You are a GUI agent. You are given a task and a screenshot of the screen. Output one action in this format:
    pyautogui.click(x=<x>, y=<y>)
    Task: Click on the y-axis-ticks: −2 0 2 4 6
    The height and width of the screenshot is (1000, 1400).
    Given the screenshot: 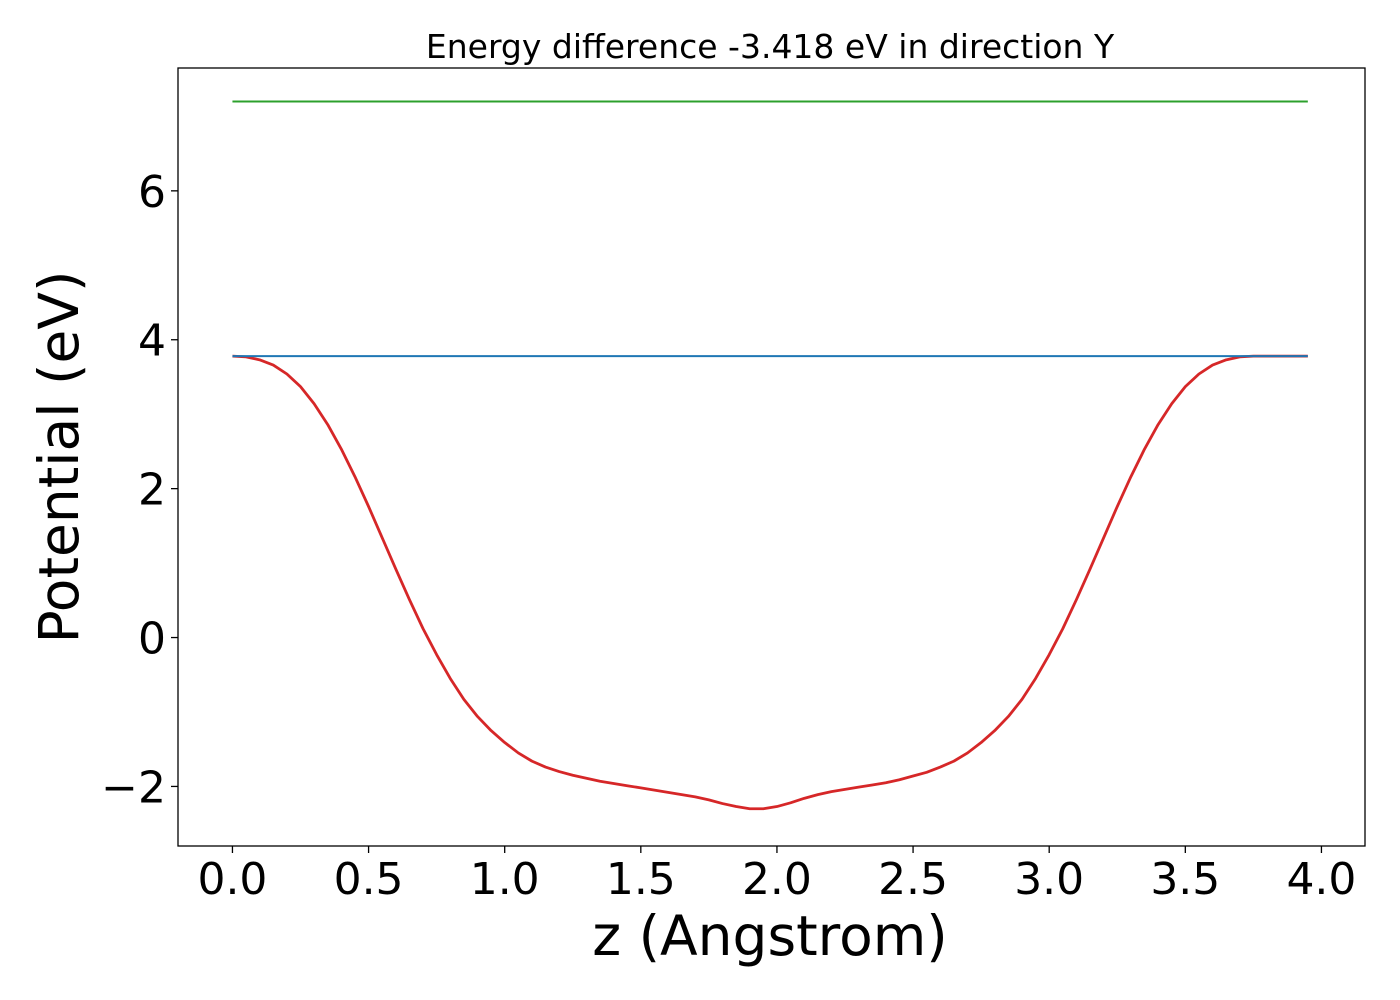 What is the action you would take?
    pyautogui.click(x=139, y=490)
    